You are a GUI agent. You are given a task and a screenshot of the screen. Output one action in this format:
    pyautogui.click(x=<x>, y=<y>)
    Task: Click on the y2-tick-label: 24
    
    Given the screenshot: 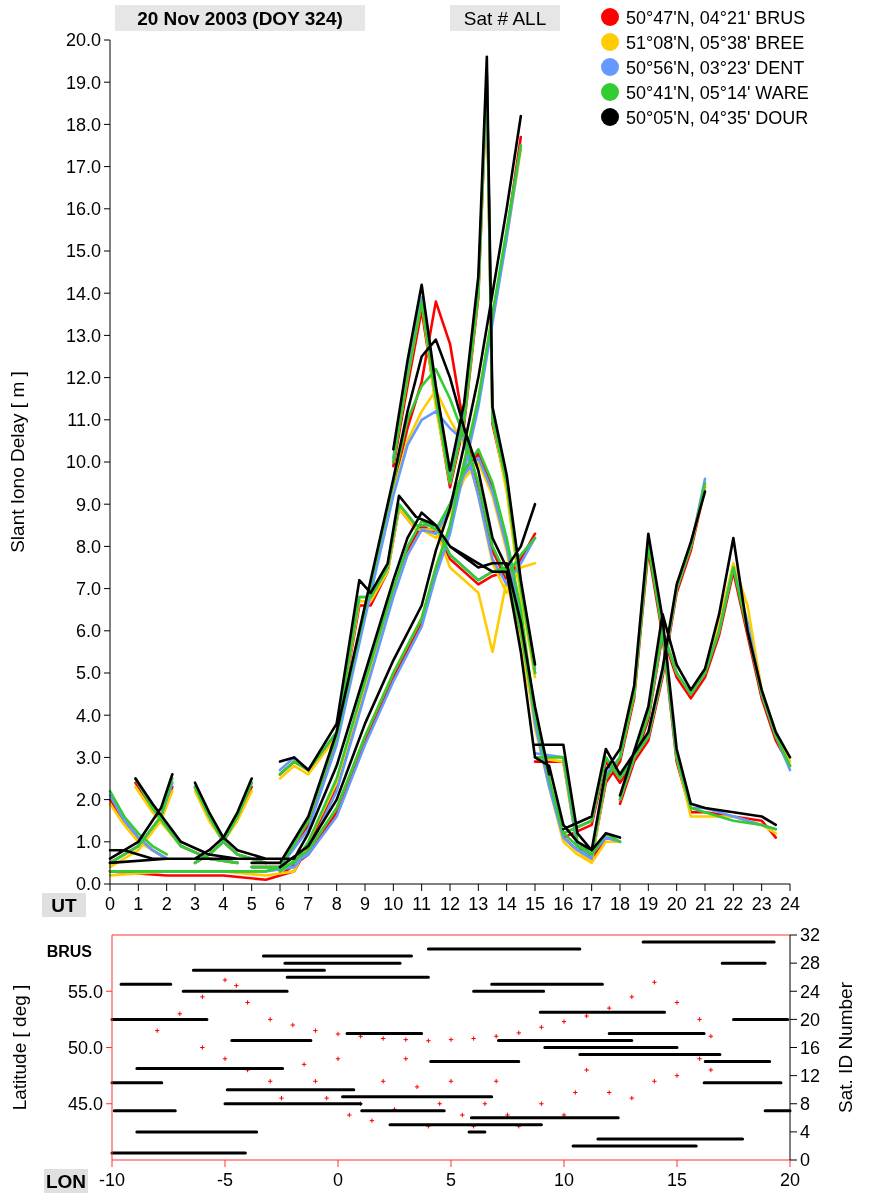 What is the action you would take?
    pyautogui.click(x=810, y=991)
    